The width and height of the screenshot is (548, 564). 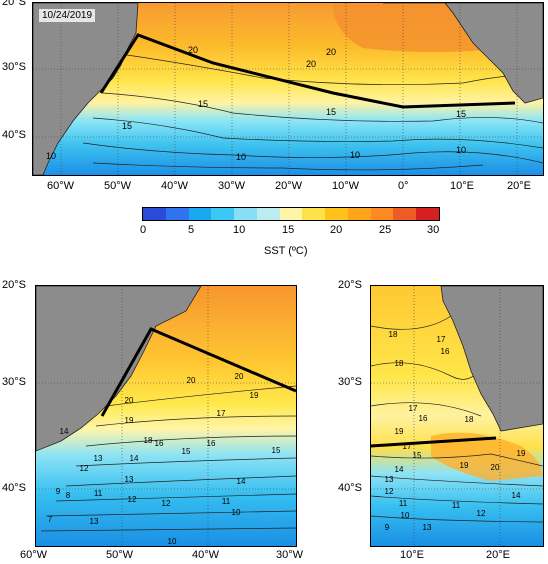 What do you see at coordinates (239, 230) in the screenshot?
I see `colorbar-tick: 10` at bounding box center [239, 230].